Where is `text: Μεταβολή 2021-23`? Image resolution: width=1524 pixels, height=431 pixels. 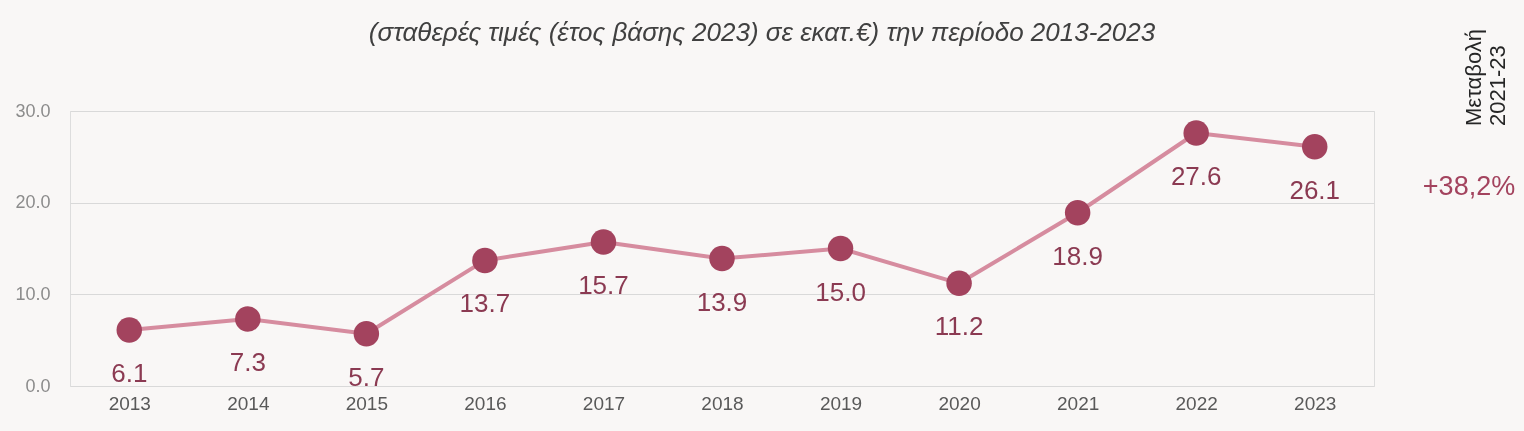
text: Μεταβολή 2021-23 is located at coordinates (1485, 77).